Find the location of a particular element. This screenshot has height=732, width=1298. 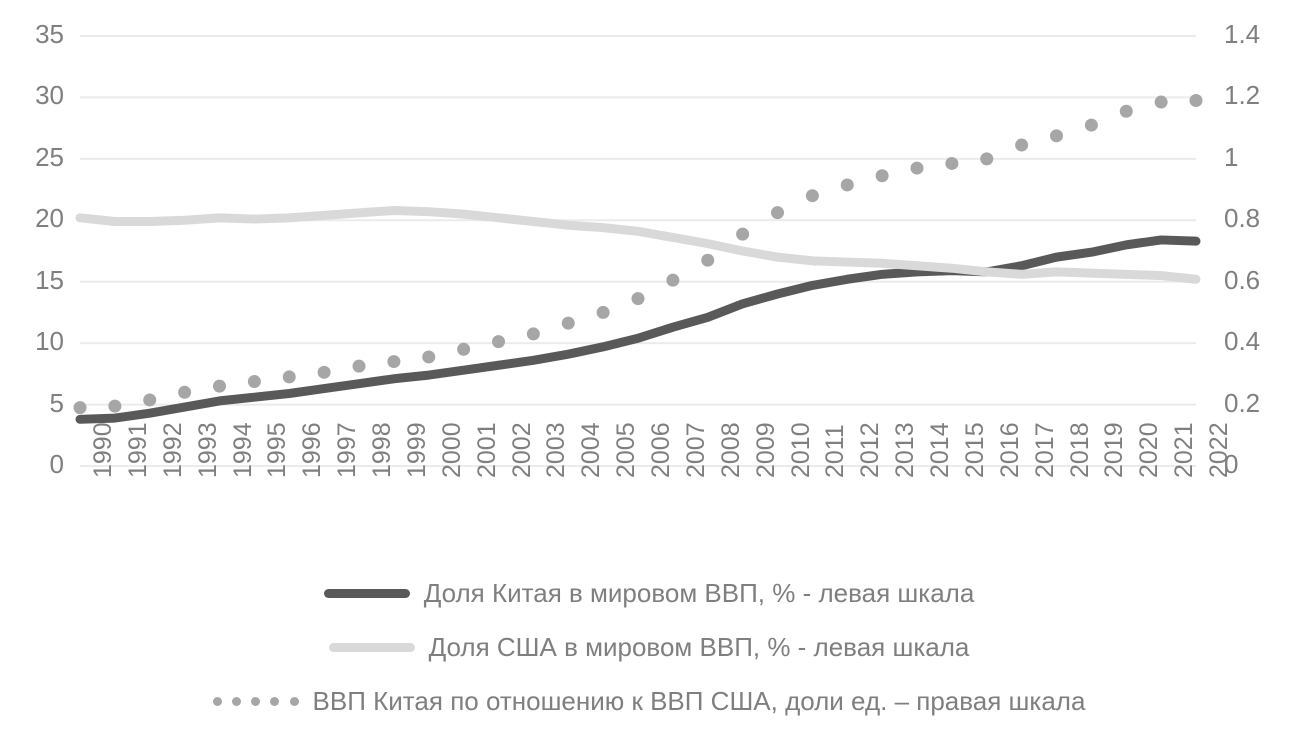

x-axis-tick-label: 1998 is located at coordinates (382, 450).